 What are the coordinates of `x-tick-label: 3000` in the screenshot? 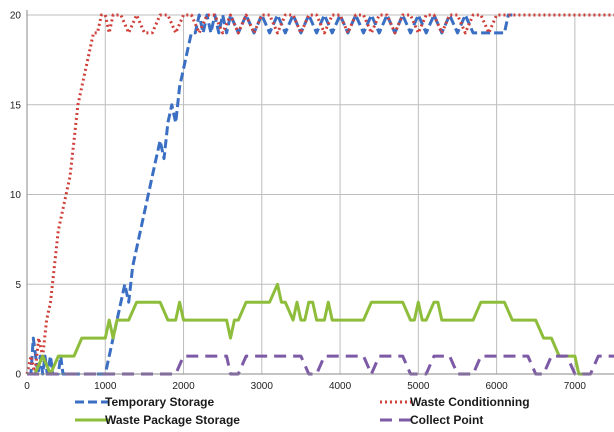 It's located at (262, 386).